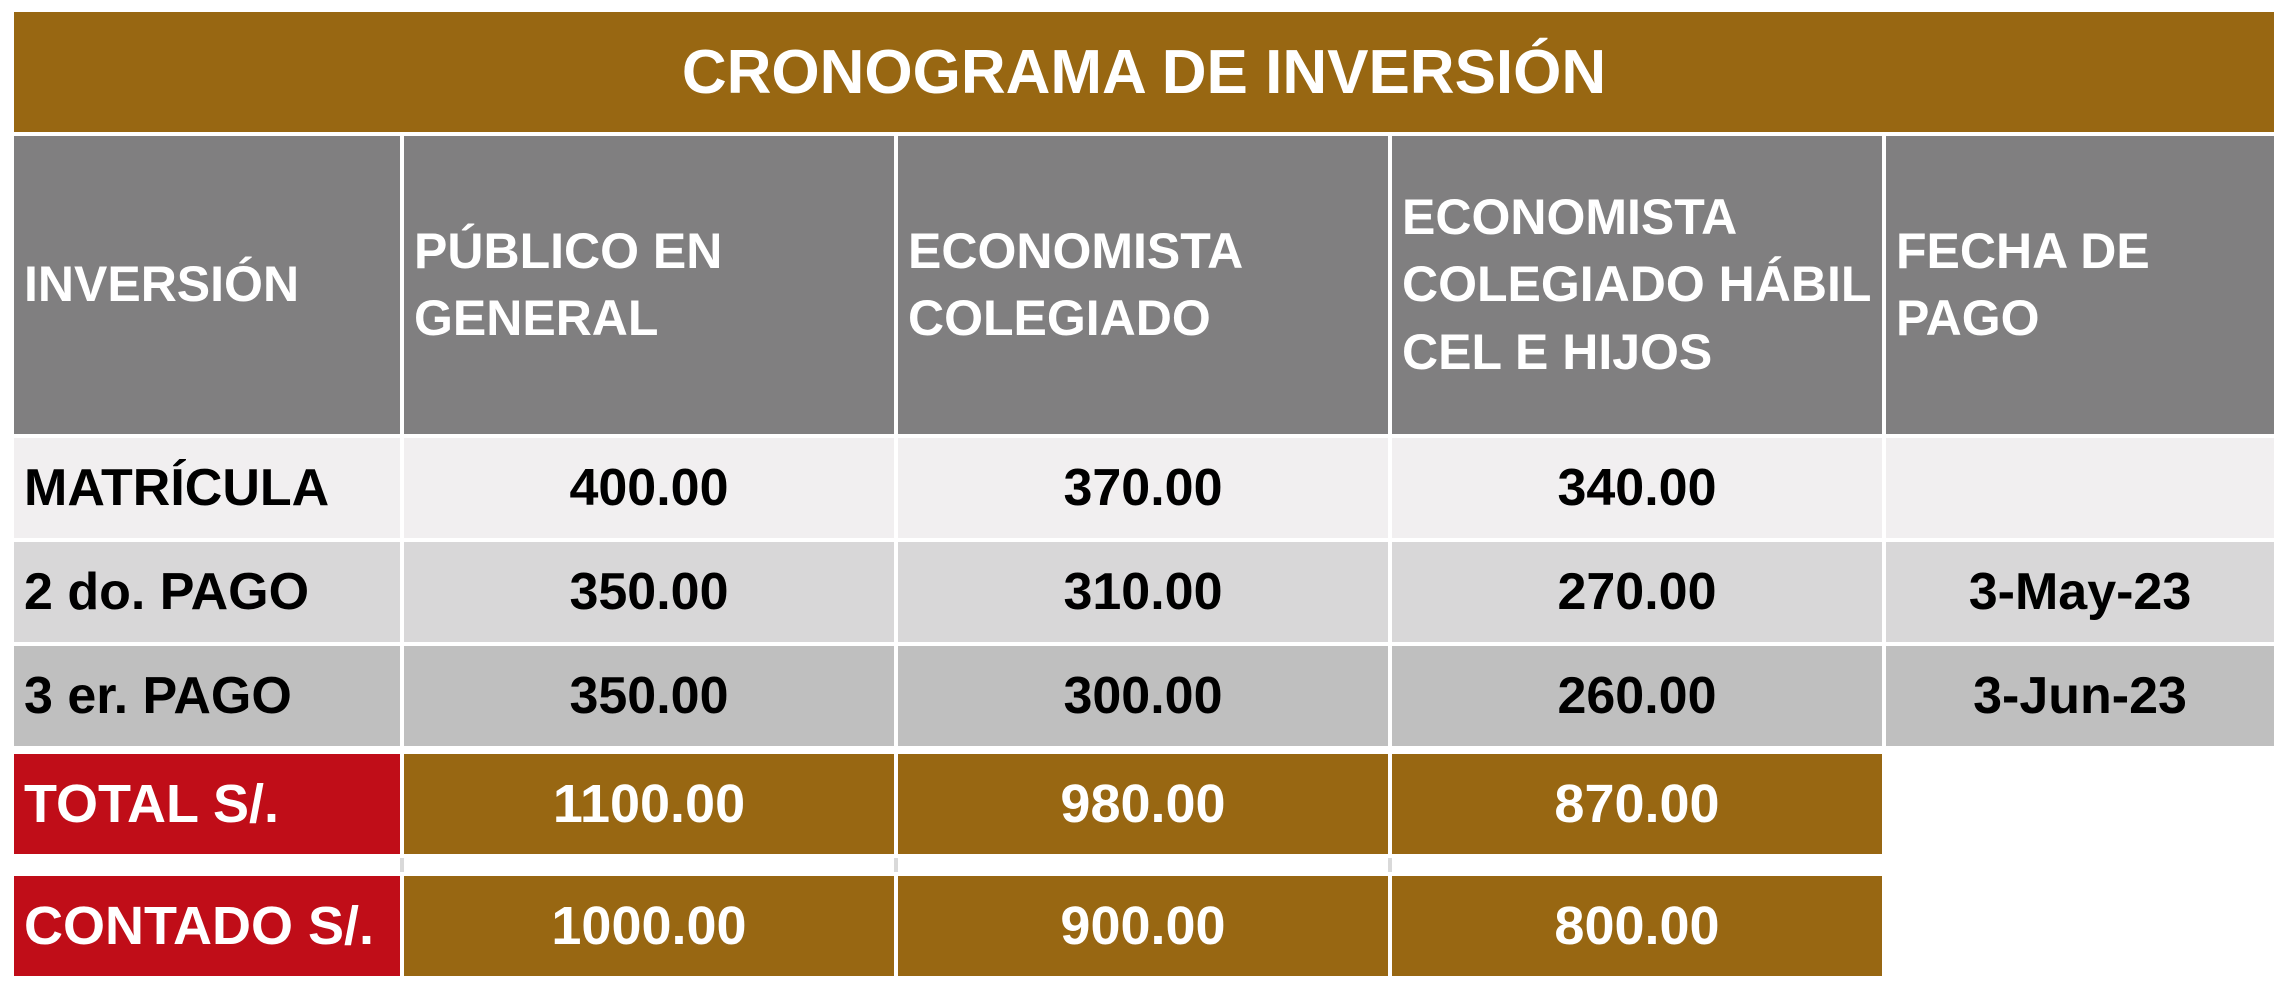 This screenshot has height=991, width=2288. Describe the element at coordinates (207, 285) in the screenshot. I see `header-inversion: INVERSIÓN` at that location.